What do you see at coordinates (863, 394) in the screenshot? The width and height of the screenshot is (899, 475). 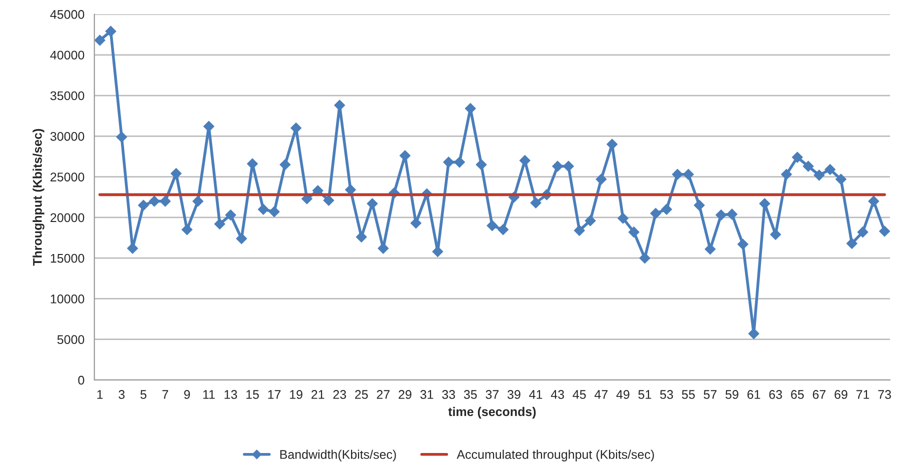 I see `x-tick-label: 71` at bounding box center [863, 394].